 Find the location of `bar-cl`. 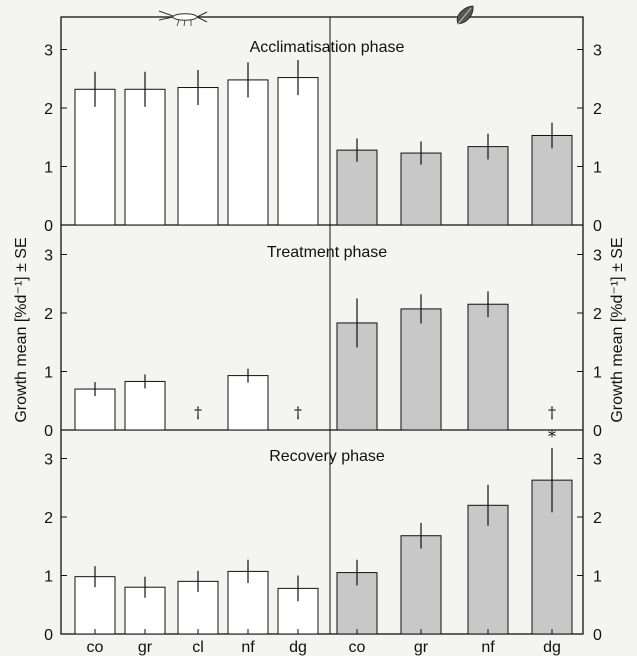

bar-cl is located at coordinates (198, 156).